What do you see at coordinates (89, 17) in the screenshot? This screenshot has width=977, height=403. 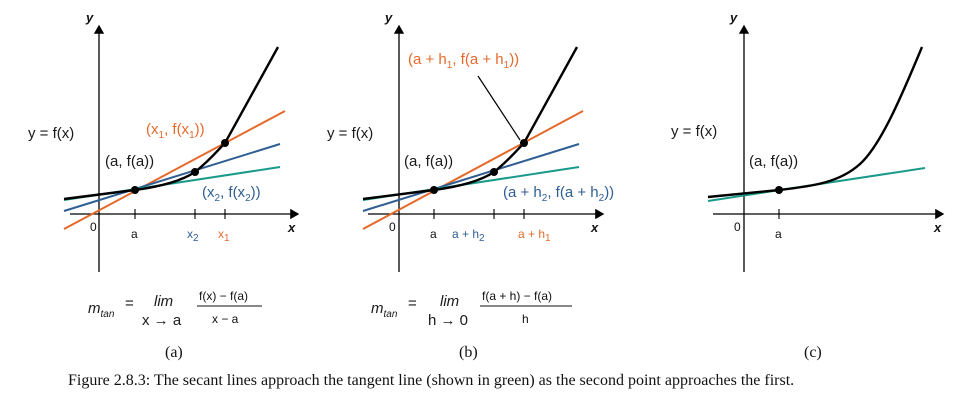 I see `panel-a-y-axis-label: y` at bounding box center [89, 17].